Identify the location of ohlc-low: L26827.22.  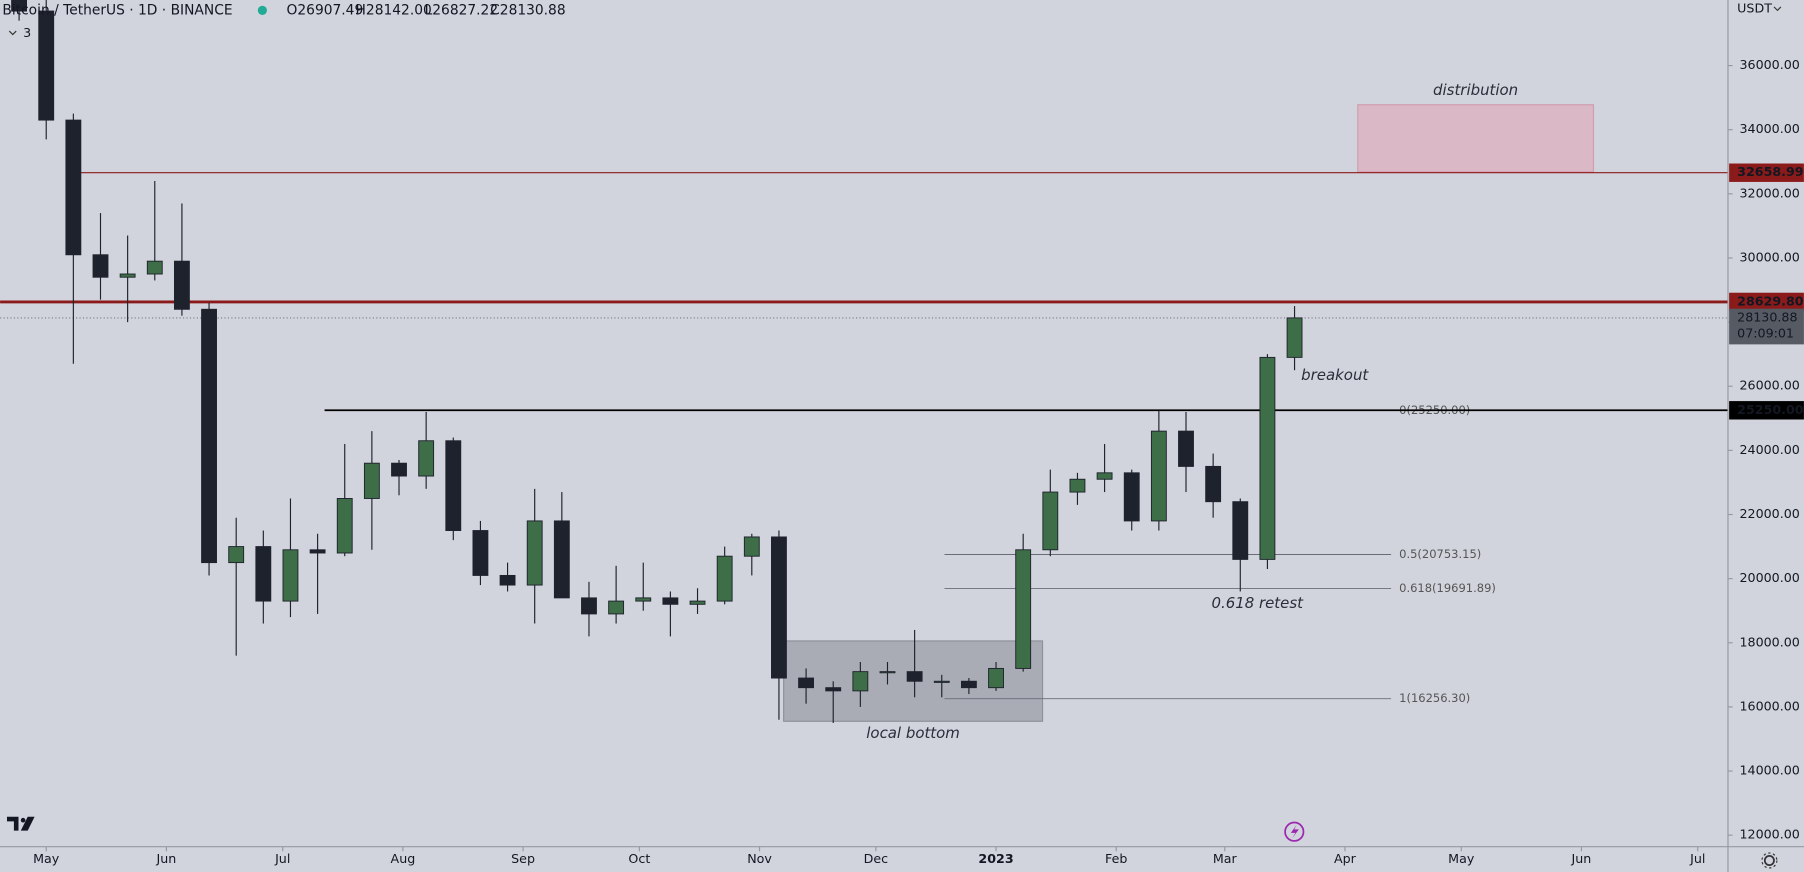
(462, 10).